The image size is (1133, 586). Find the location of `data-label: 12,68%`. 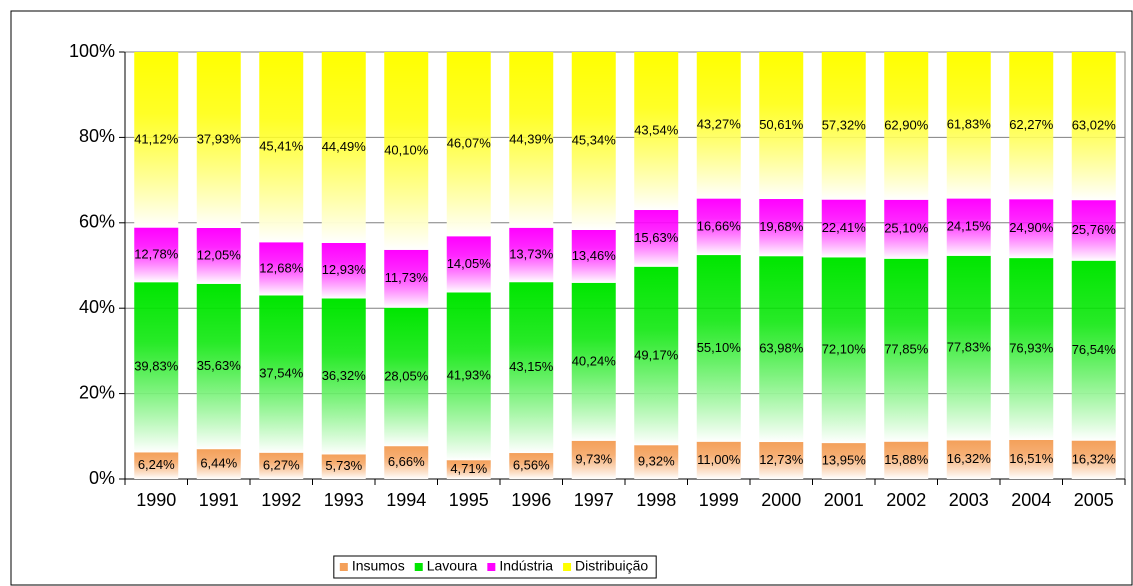

data-label: 12,68% is located at coordinates (281, 267).